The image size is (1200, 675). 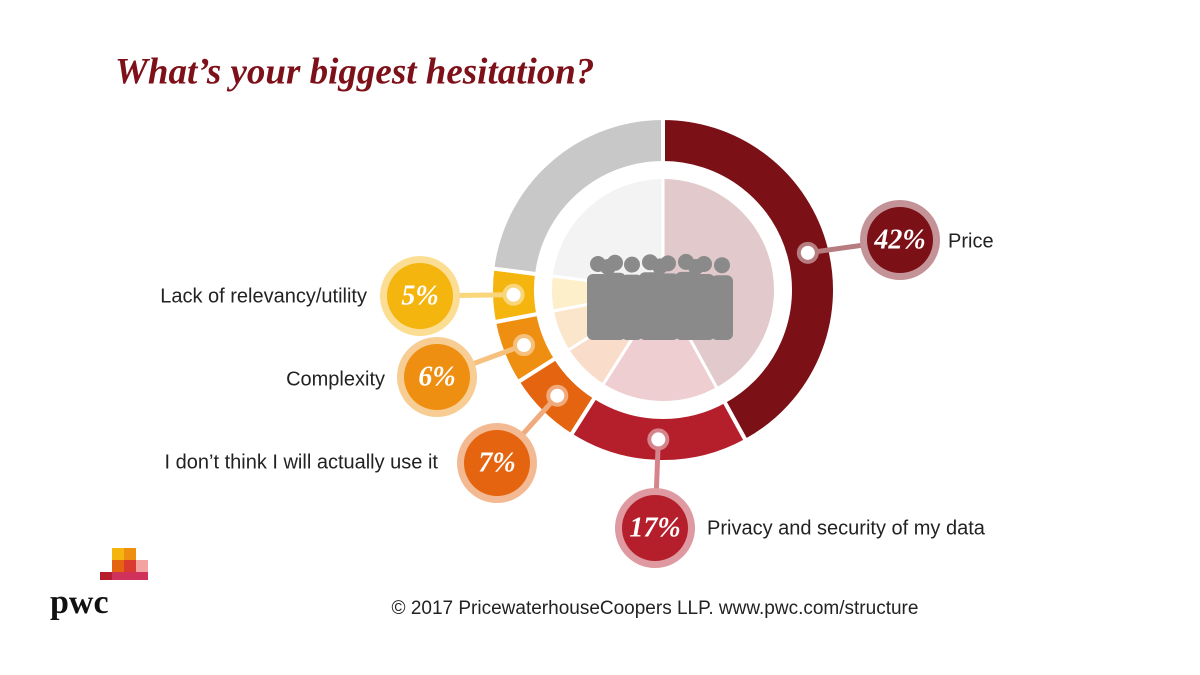 What do you see at coordinates (79, 602) in the screenshot?
I see `logo: pwc` at bounding box center [79, 602].